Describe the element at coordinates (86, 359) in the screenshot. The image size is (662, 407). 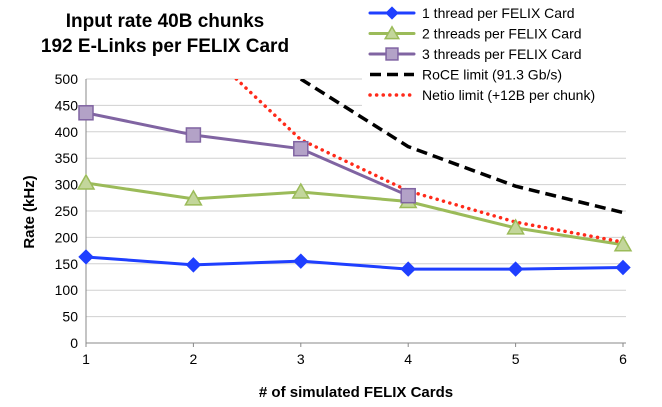
I see `x-tick-label: 1` at that location.